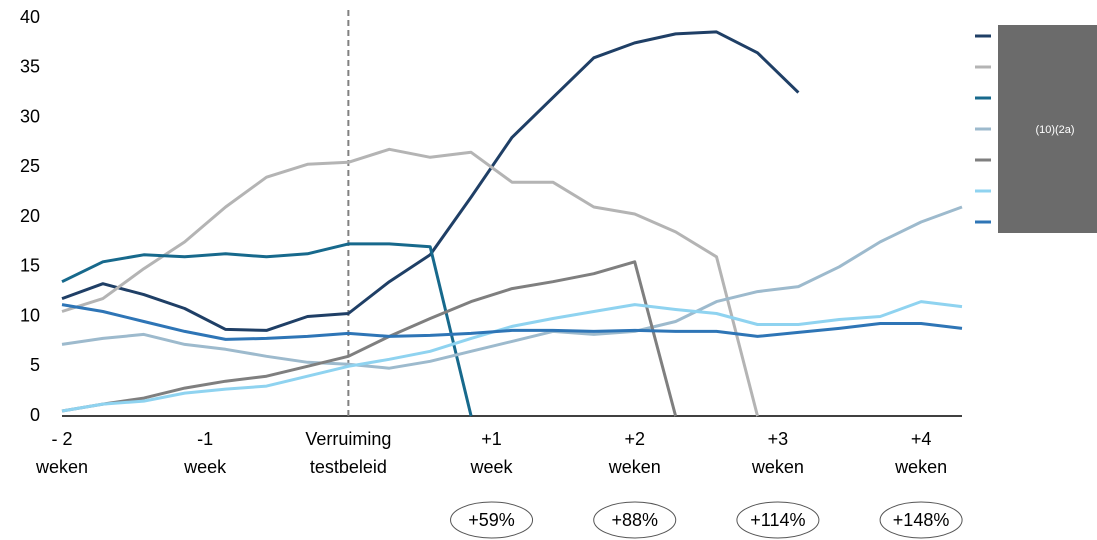 The image size is (1097, 540). What do you see at coordinates (30, 17) in the screenshot?
I see `y-tick-label: 40` at bounding box center [30, 17].